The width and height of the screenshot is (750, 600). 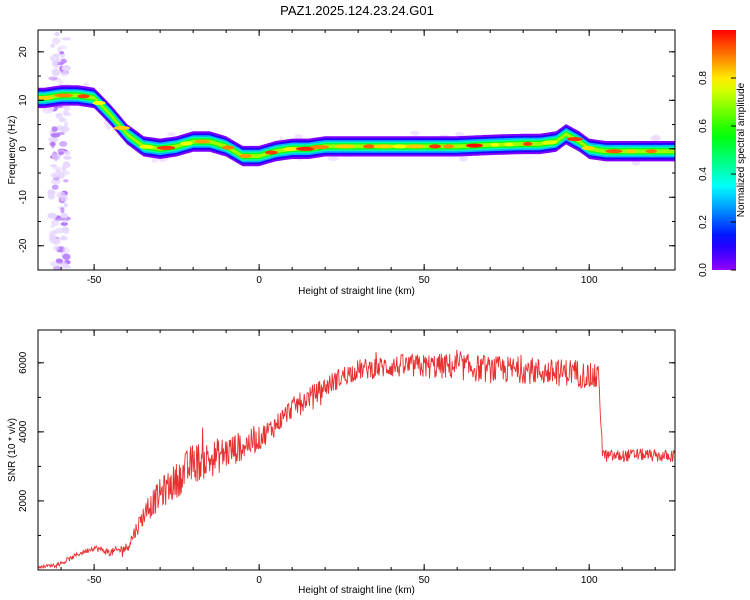 I want to click on spectrogram-band, so click(x=356, y=126).